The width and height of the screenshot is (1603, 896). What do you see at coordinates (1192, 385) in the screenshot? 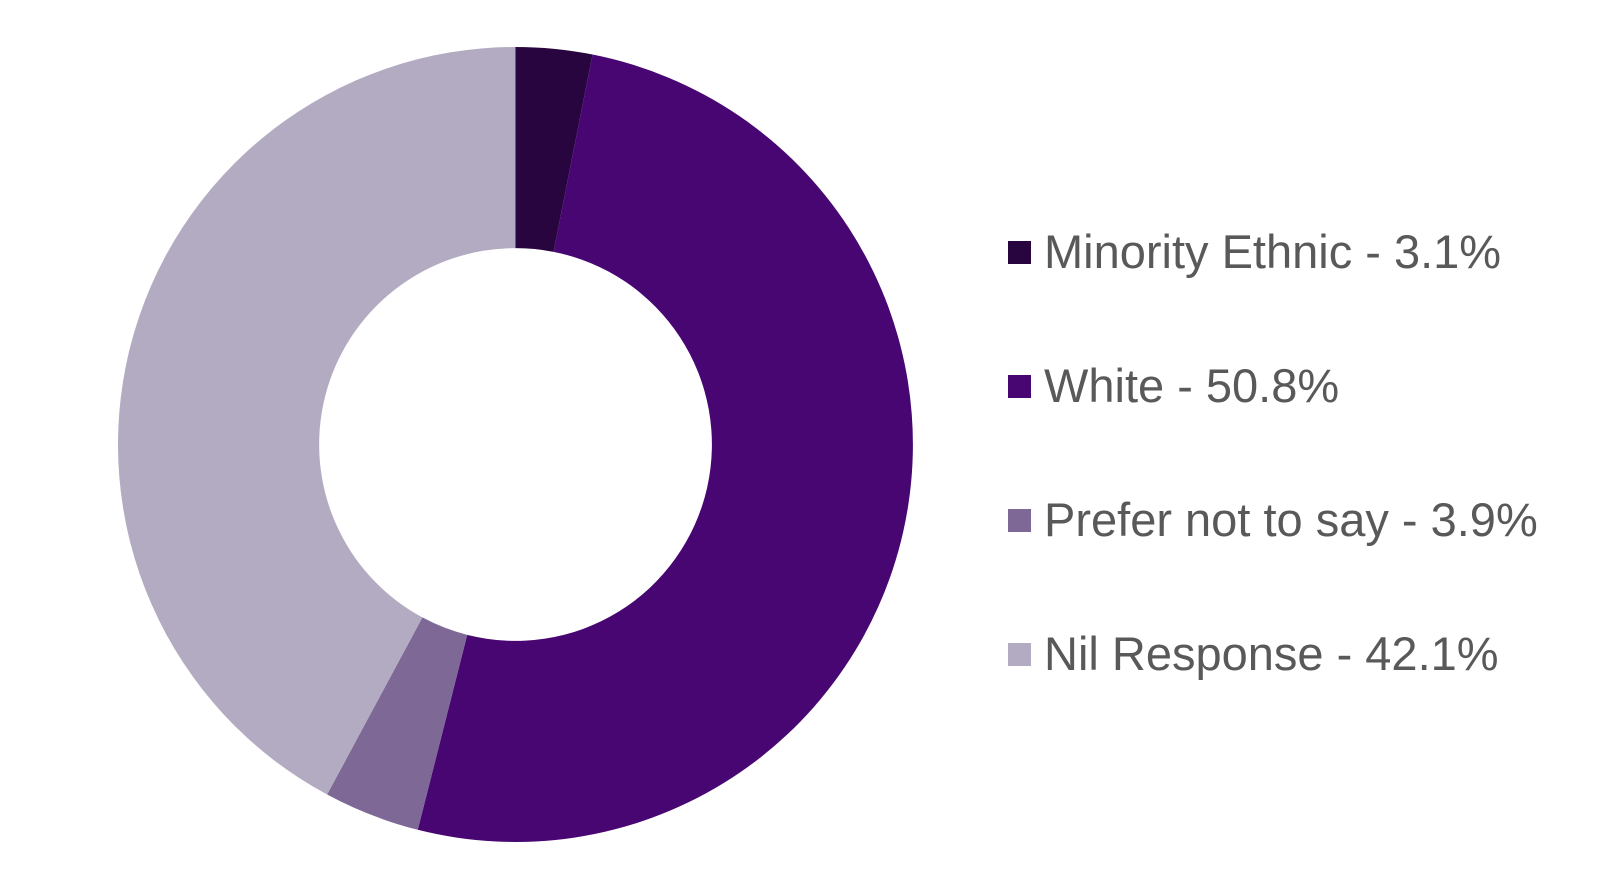
I see `legend-item-label: White - 50.8%` at bounding box center [1192, 385].